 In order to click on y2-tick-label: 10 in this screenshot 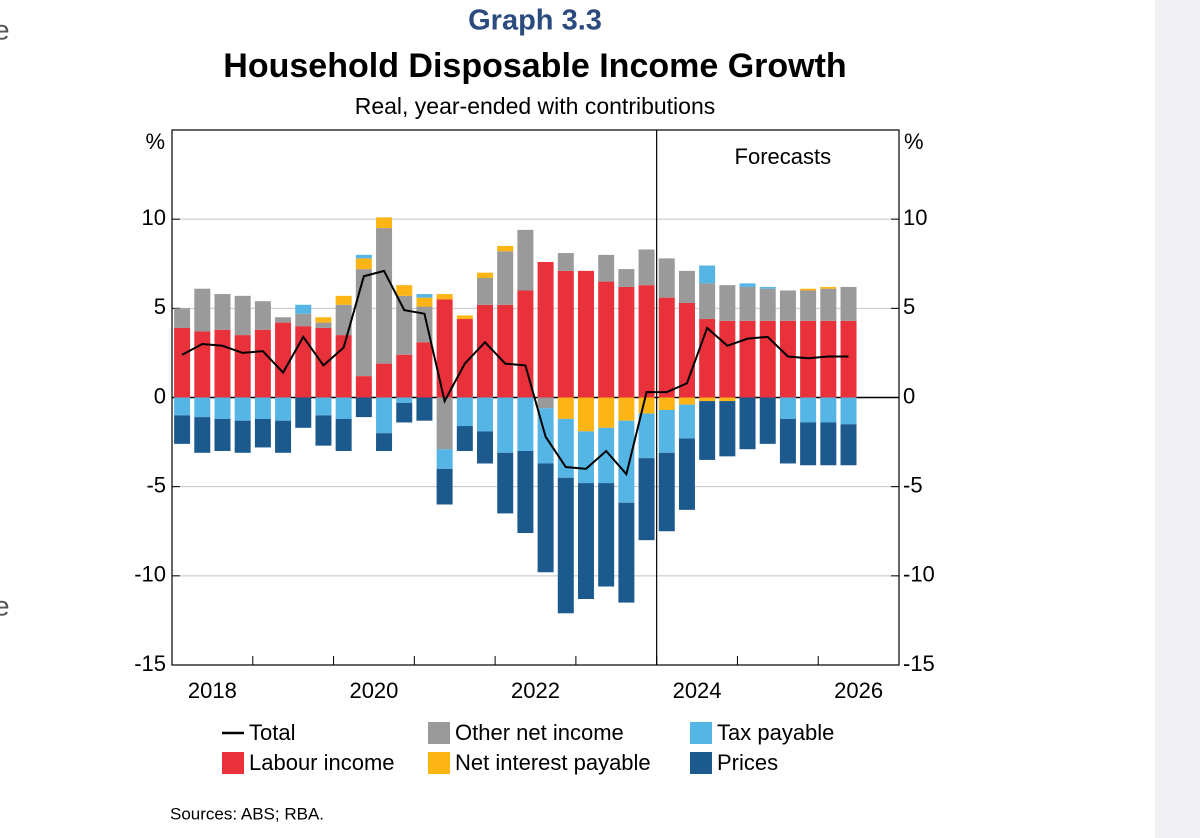, I will do `click(915, 217)`.